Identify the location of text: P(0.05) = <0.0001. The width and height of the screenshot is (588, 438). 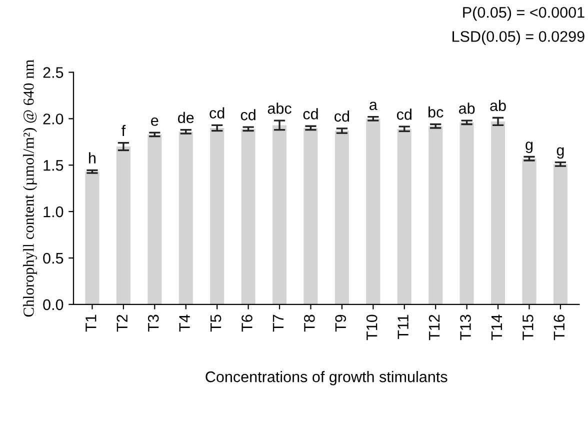
(523, 13).